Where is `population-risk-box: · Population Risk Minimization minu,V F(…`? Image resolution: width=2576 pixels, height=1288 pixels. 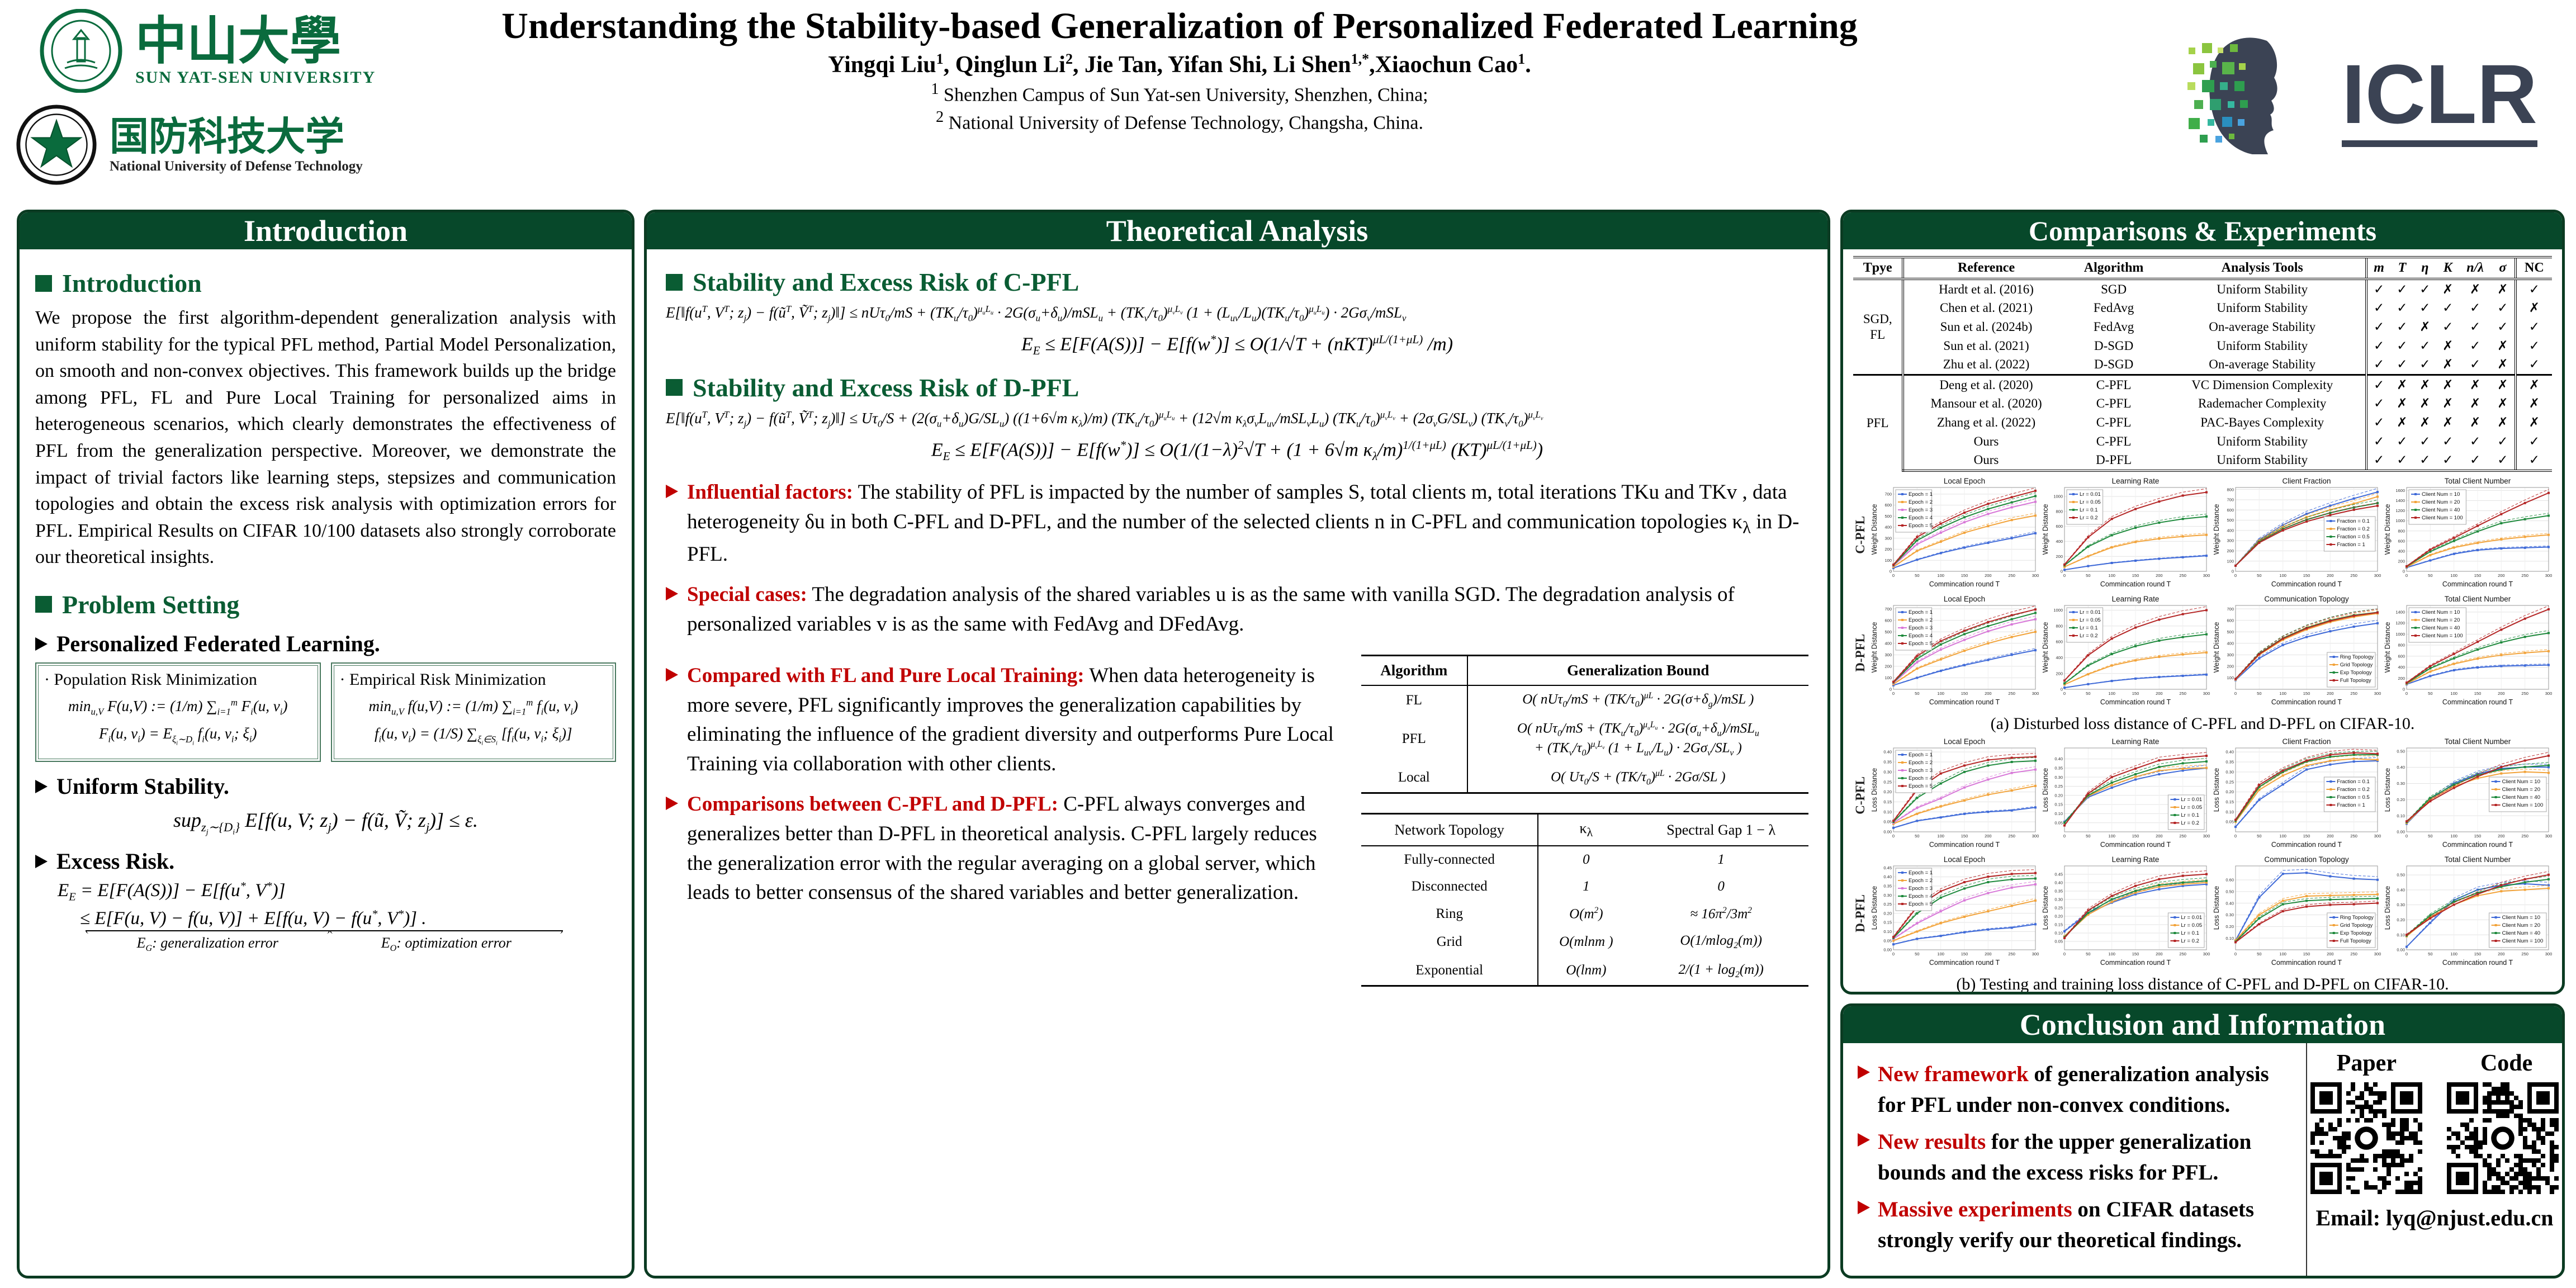 population-risk-box: · Population Risk Minimization minu,V F(… is located at coordinates (178, 713).